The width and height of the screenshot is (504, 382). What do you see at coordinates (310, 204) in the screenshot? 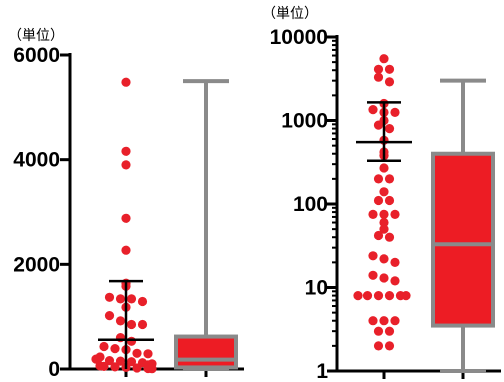
I see `y-tick-label: 100` at bounding box center [310, 204].